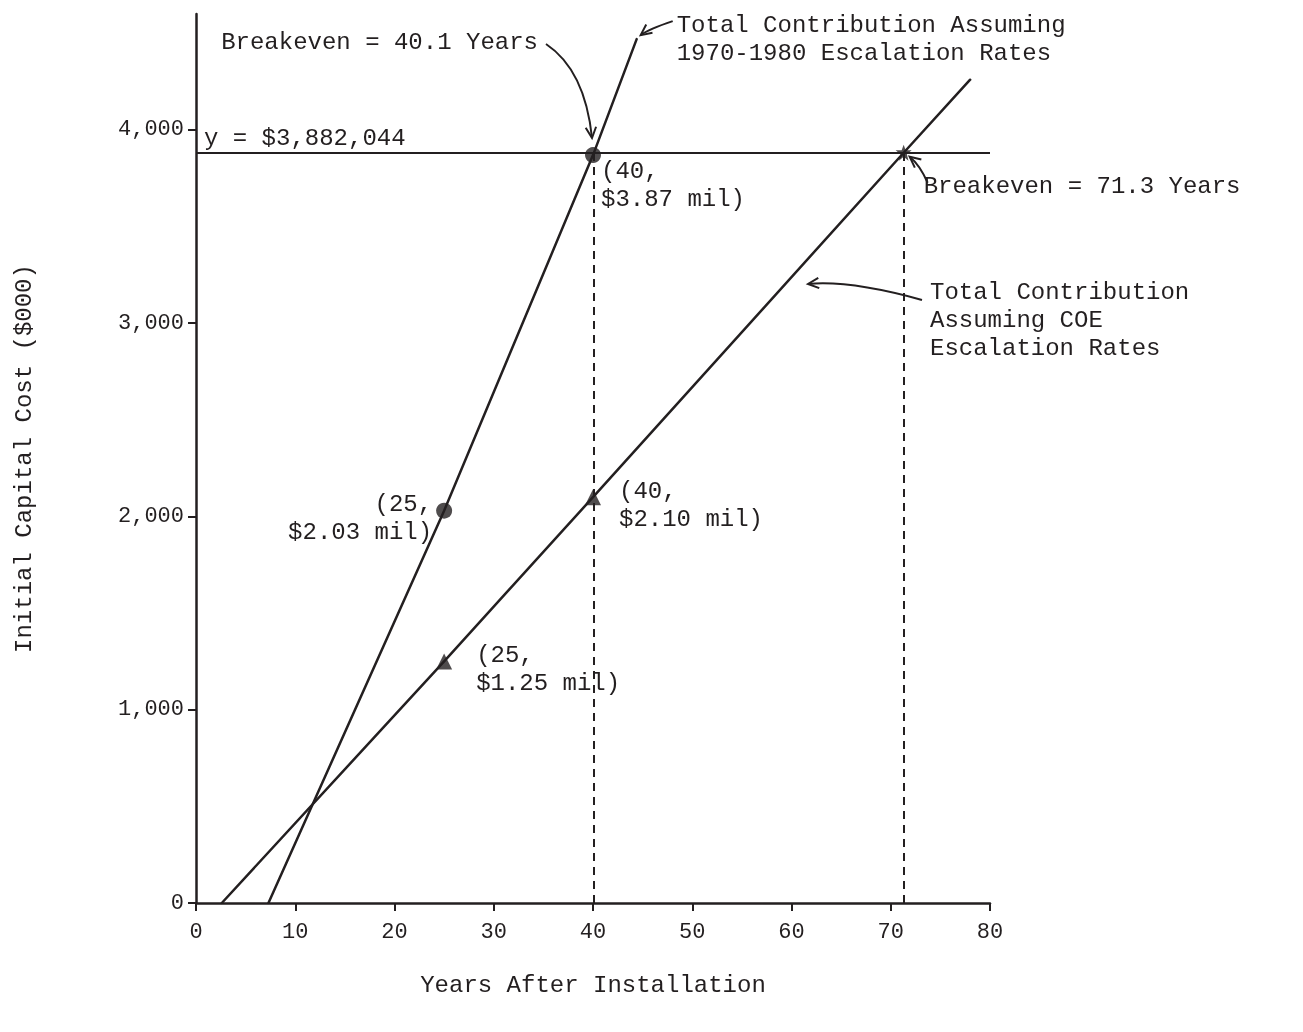 Image resolution: width=1303 pixels, height=1032 pixels. What do you see at coordinates (24, 458) in the screenshot?
I see `y-axis-title: Initial Capital Cost ($000)` at bounding box center [24, 458].